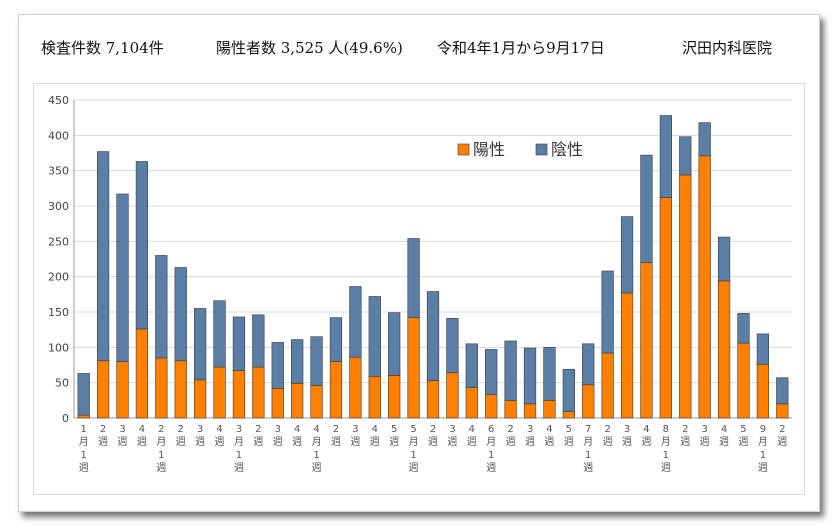 This screenshot has width=840, height=530. Describe the element at coordinates (58, 347) in the screenshot. I see `y-tick-label: 100` at that location.